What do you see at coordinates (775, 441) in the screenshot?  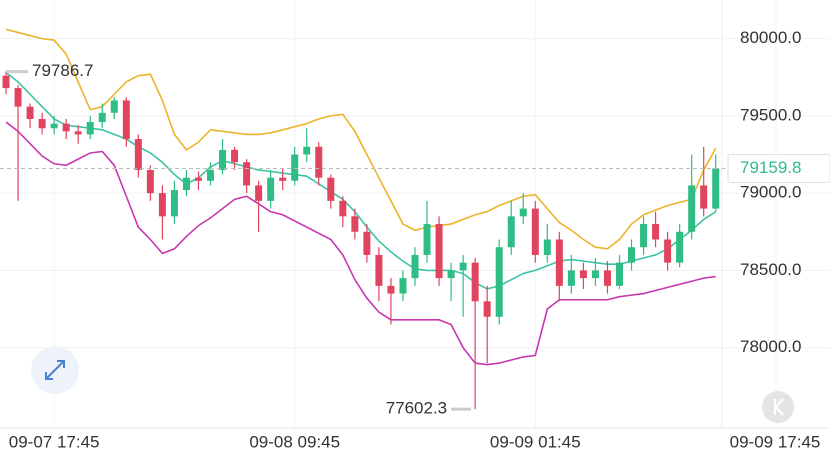 I see `x-tick-label: 09-09 17:45` at bounding box center [775, 441].